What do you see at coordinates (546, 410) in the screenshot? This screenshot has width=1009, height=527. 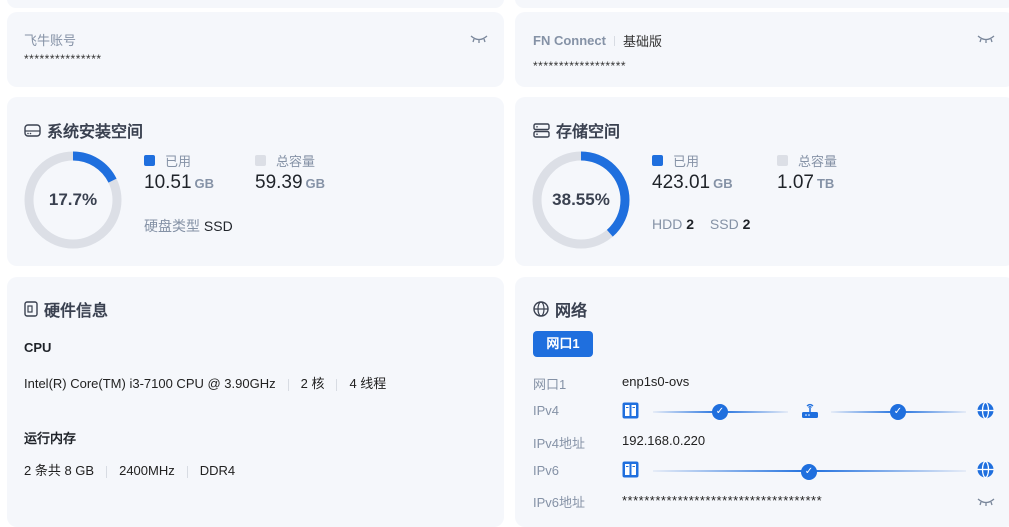 I see `ipv4-label: IPv4` at bounding box center [546, 410].